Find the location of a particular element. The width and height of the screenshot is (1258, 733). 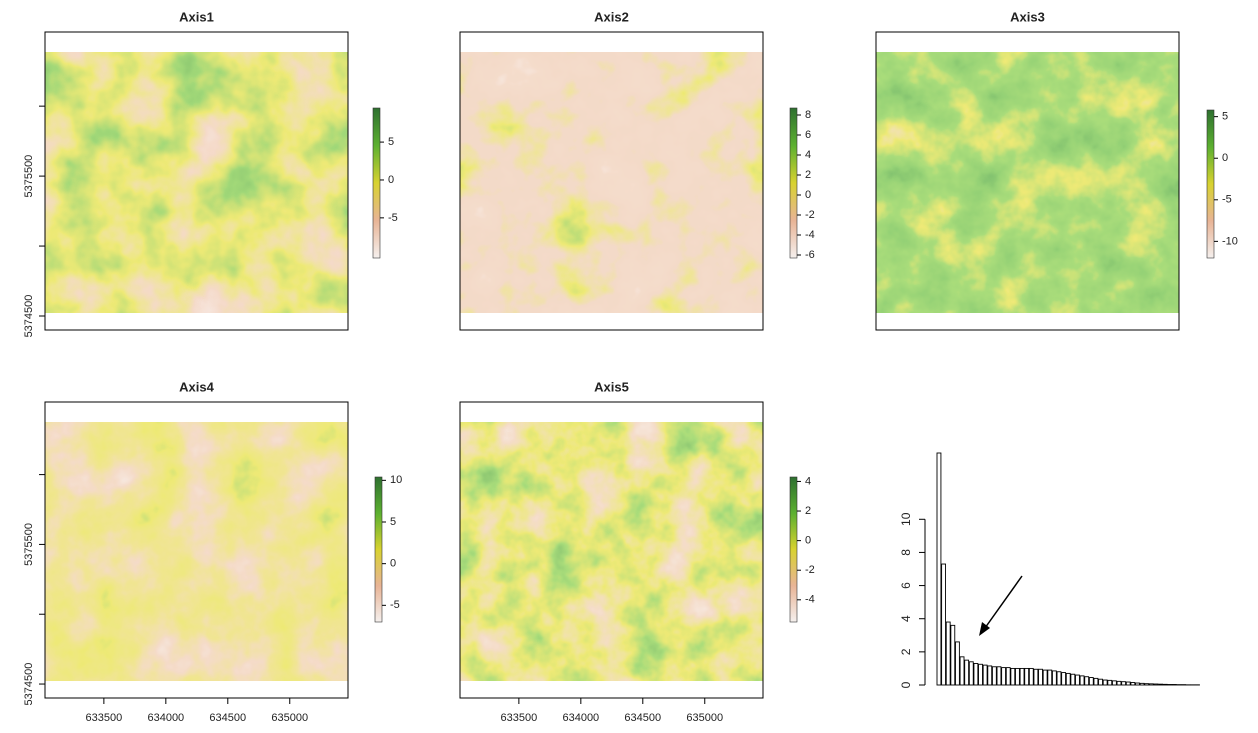

arrow-shaft is located at coordinates (1003, 602).